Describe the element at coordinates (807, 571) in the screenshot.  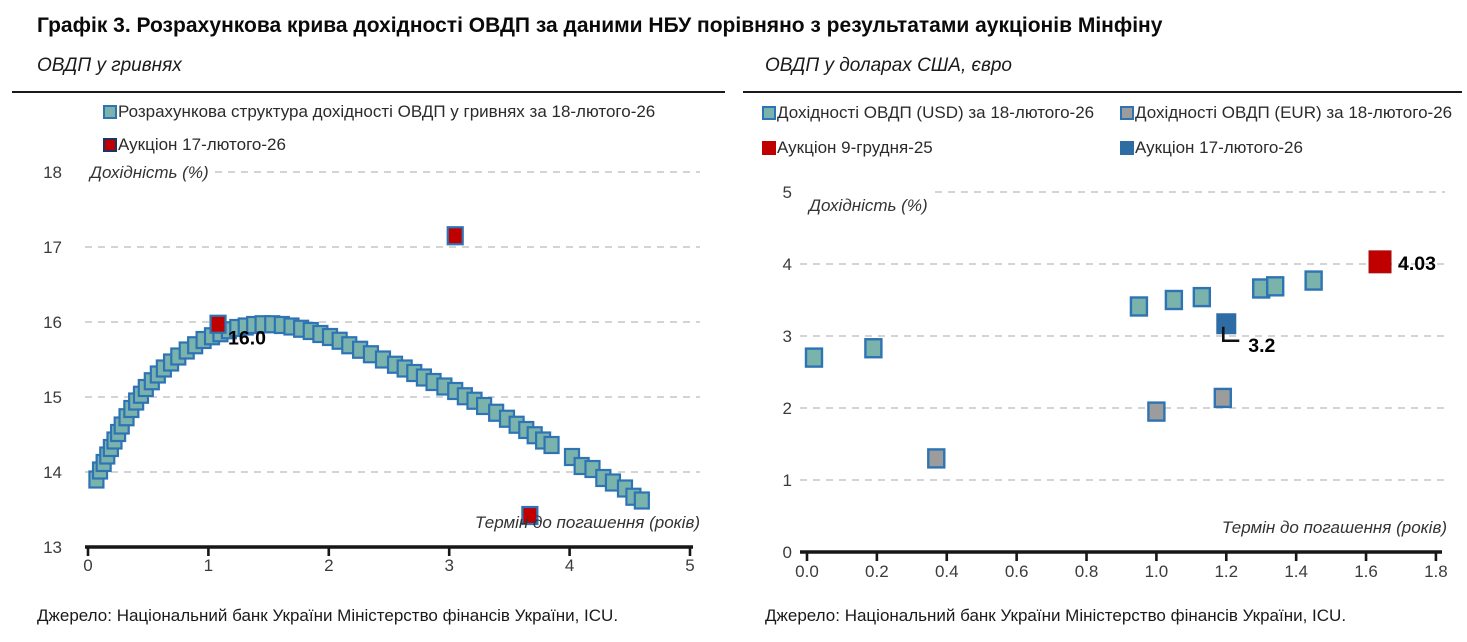
I see `x-tick-label: 0.0` at that location.